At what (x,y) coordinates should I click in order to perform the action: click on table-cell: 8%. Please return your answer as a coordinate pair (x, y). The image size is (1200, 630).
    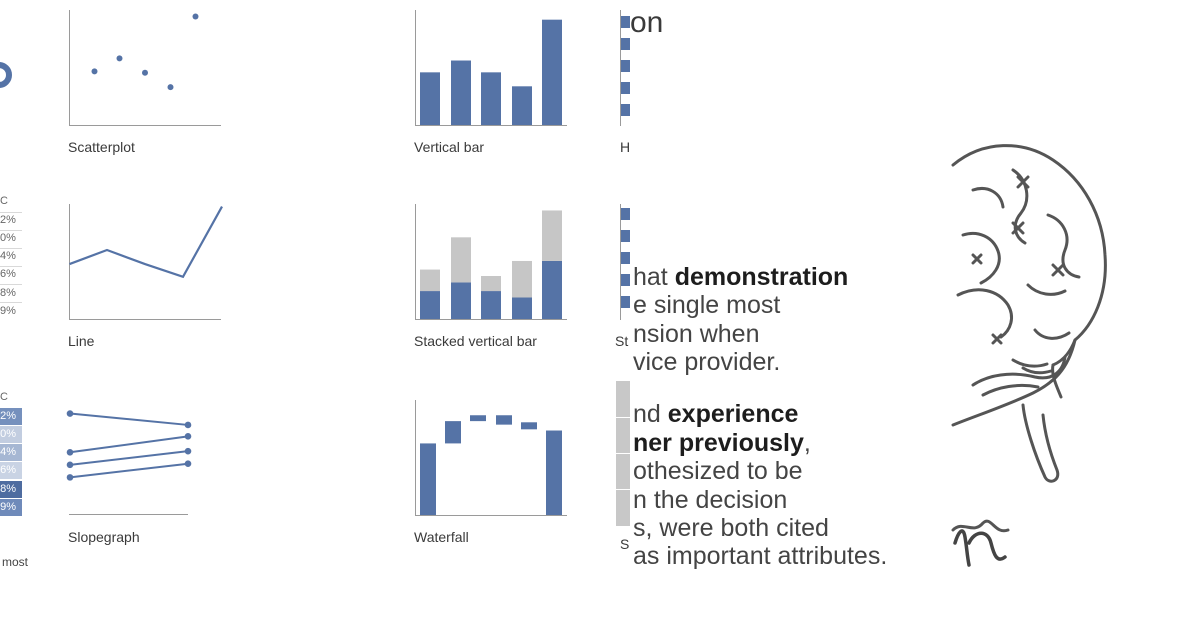
    Looking at the image, I should click on (8, 293).